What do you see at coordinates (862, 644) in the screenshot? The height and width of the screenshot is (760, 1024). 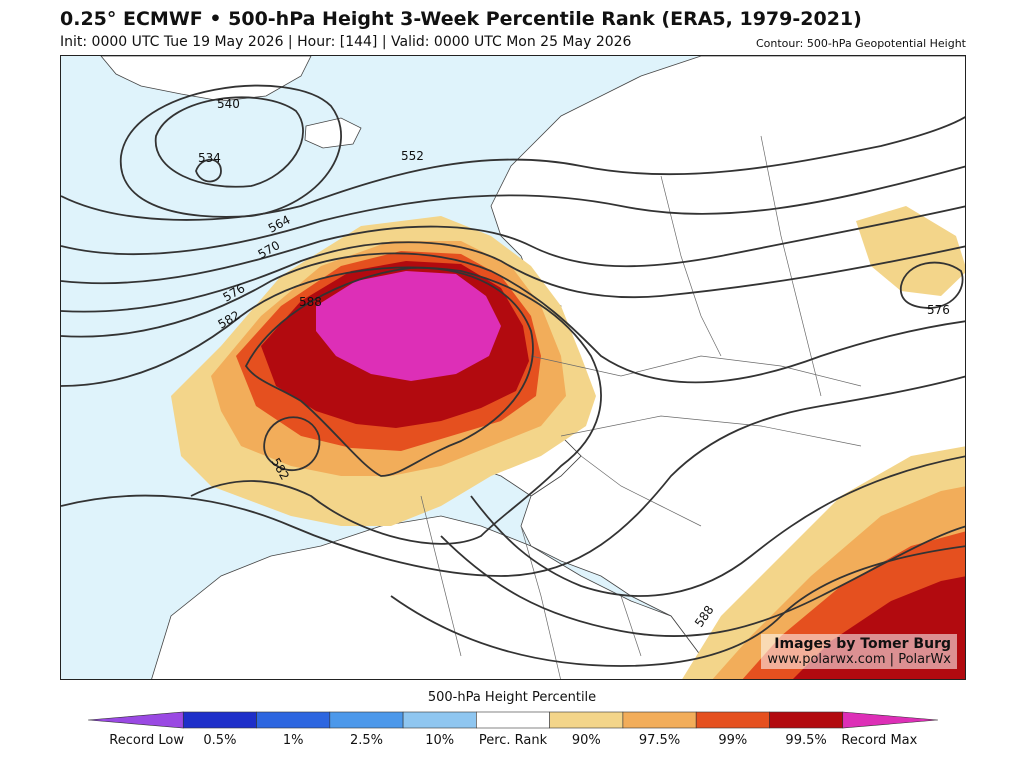 I see `credit-author: Images by Tomer Burg` at bounding box center [862, 644].